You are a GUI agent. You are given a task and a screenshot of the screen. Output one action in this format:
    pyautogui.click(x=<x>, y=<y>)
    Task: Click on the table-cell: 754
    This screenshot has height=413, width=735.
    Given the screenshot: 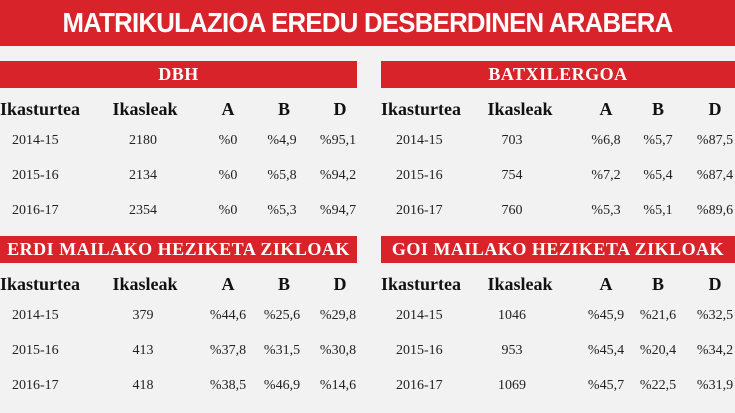 What is the action you would take?
    pyautogui.click(x=512, y=175)
    